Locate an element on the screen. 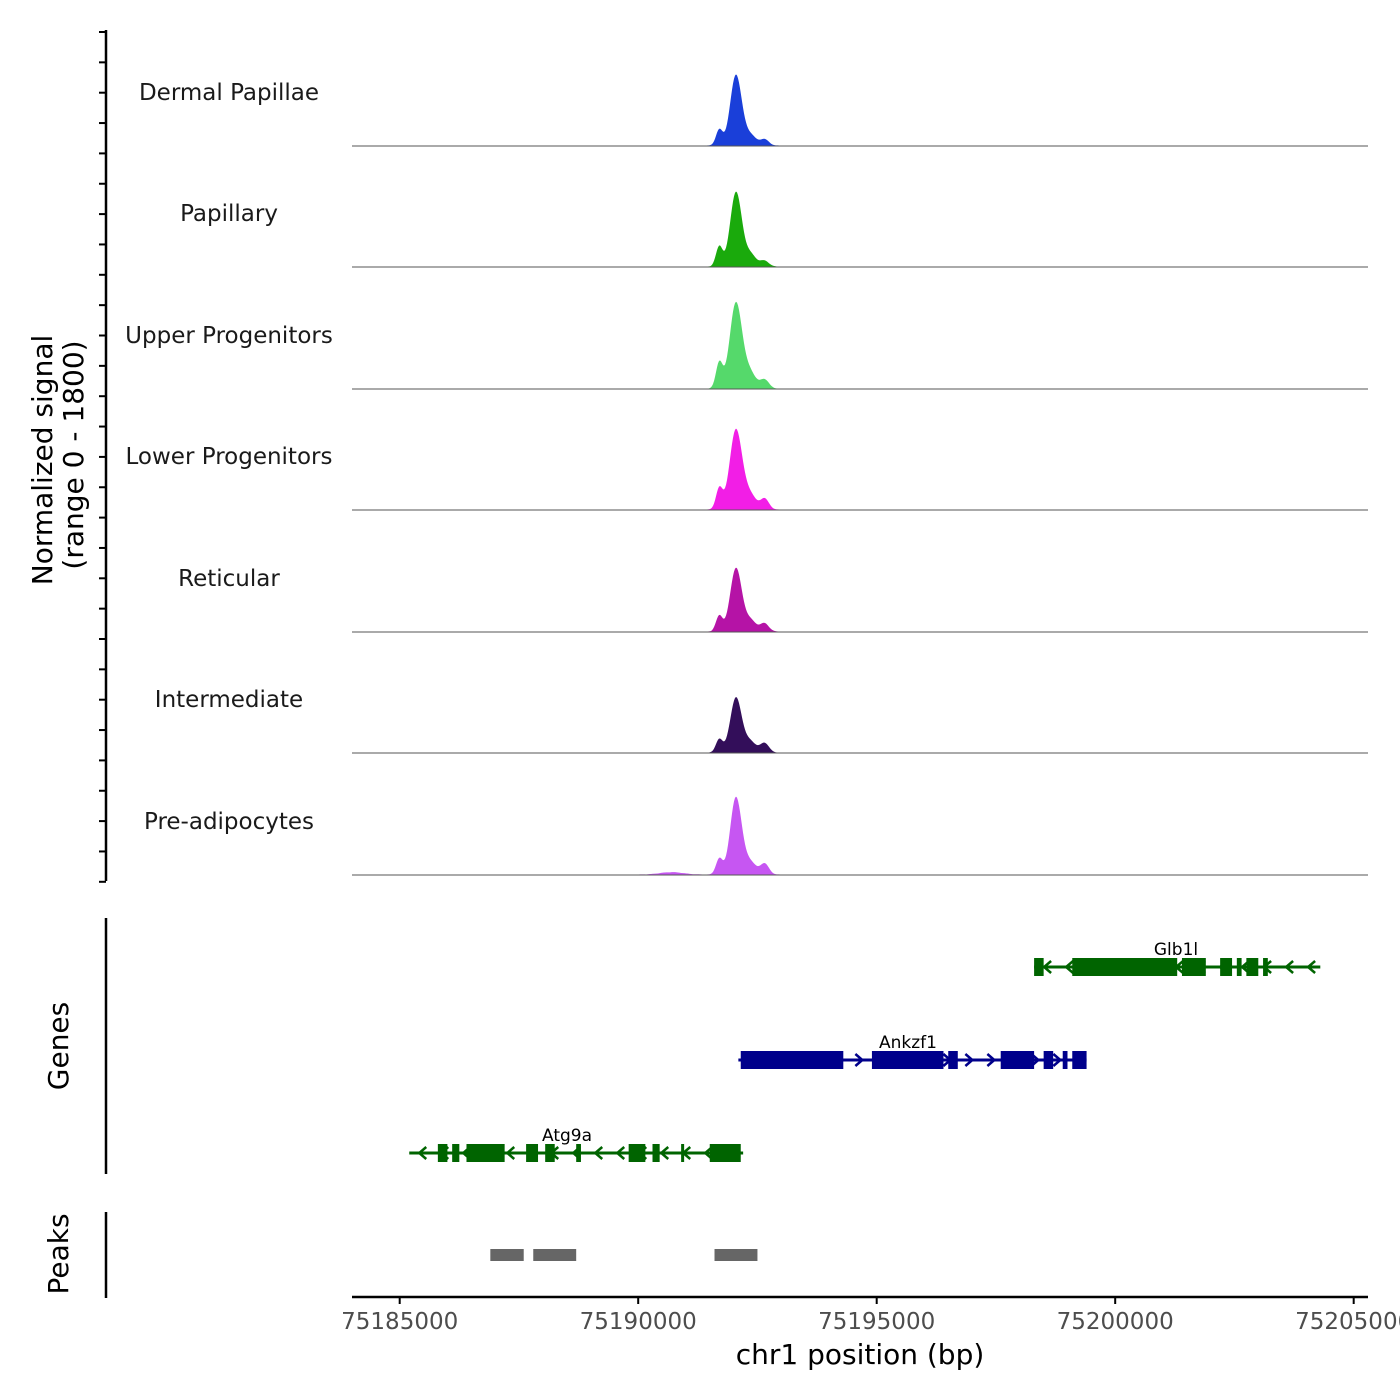 The image size is (1400, 1400). gene-label-atg9a: Atg9a is located at coordinates (567, 1136).